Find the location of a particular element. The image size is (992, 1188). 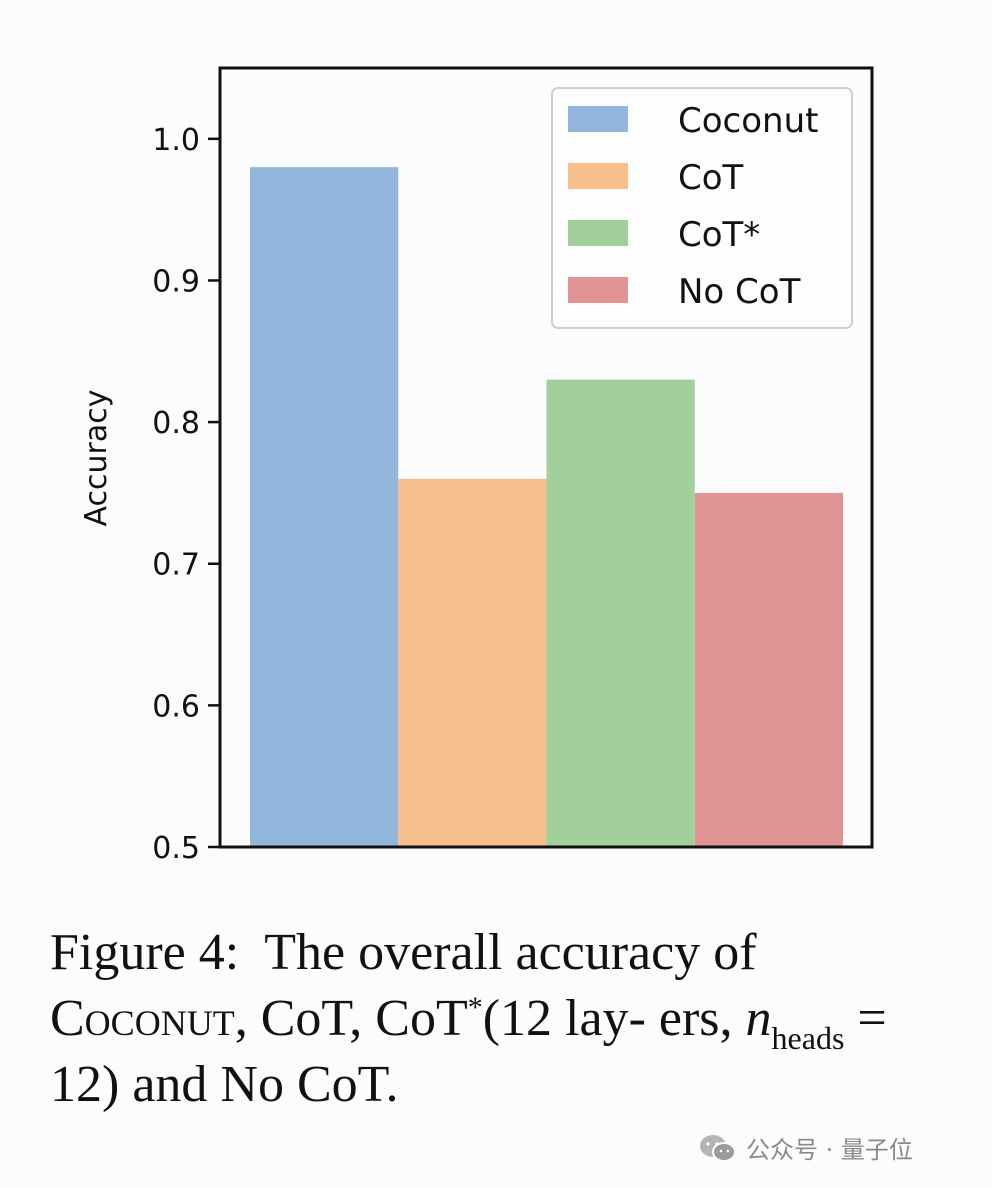

bar-coconut is located at coordinates (324, 507).